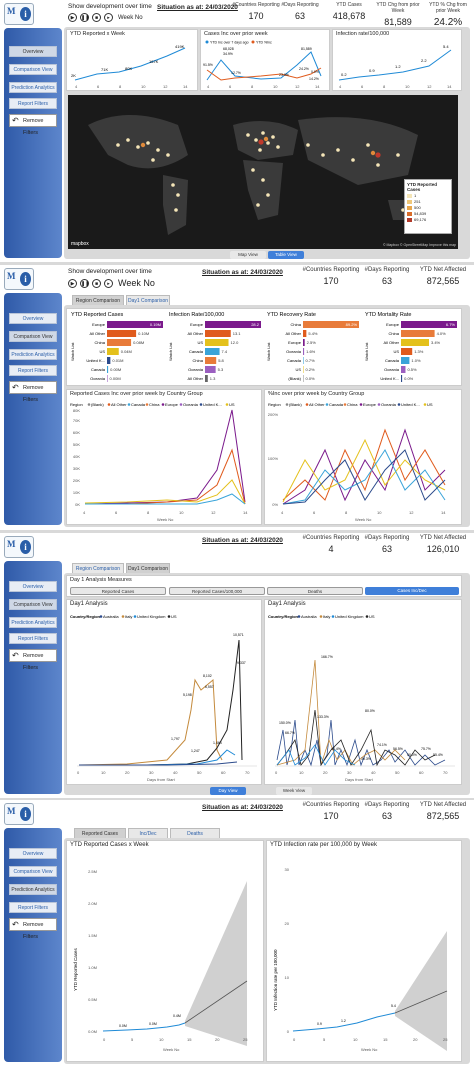 The height and width of the screenshot is (1067, 474). Describe the element at coordinates (294, 791) in the screenshot. I see `week-view-button: Week View` at that location.